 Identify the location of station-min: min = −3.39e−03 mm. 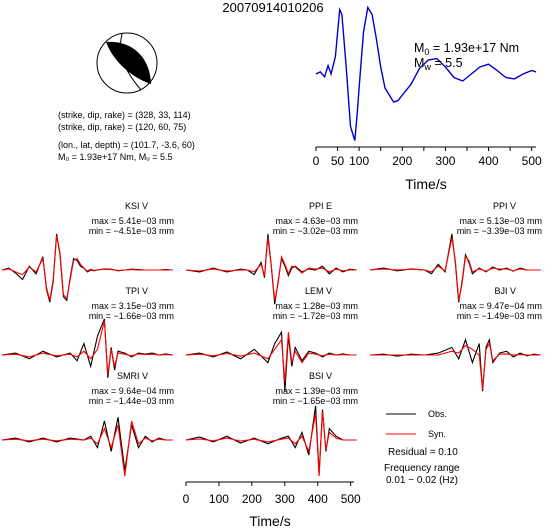
(499, 231).